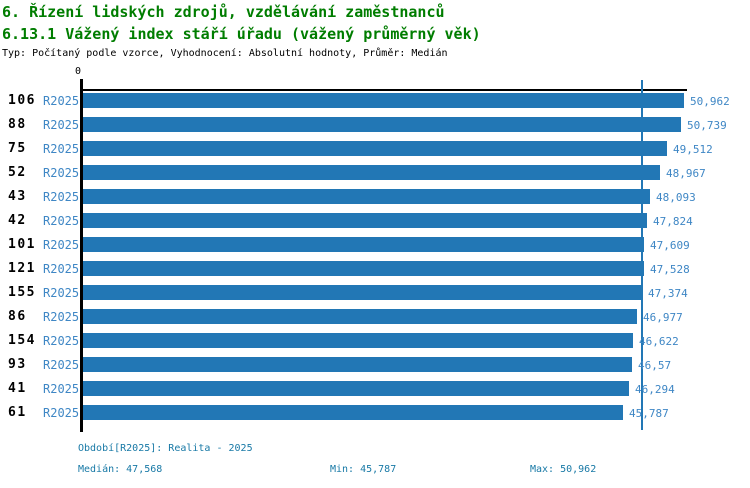 The height and width of the screenshot is (488, 750). Describe the element at coordinates (17, 124) in the screenshot. I see `row-category-label: 88` at that location.